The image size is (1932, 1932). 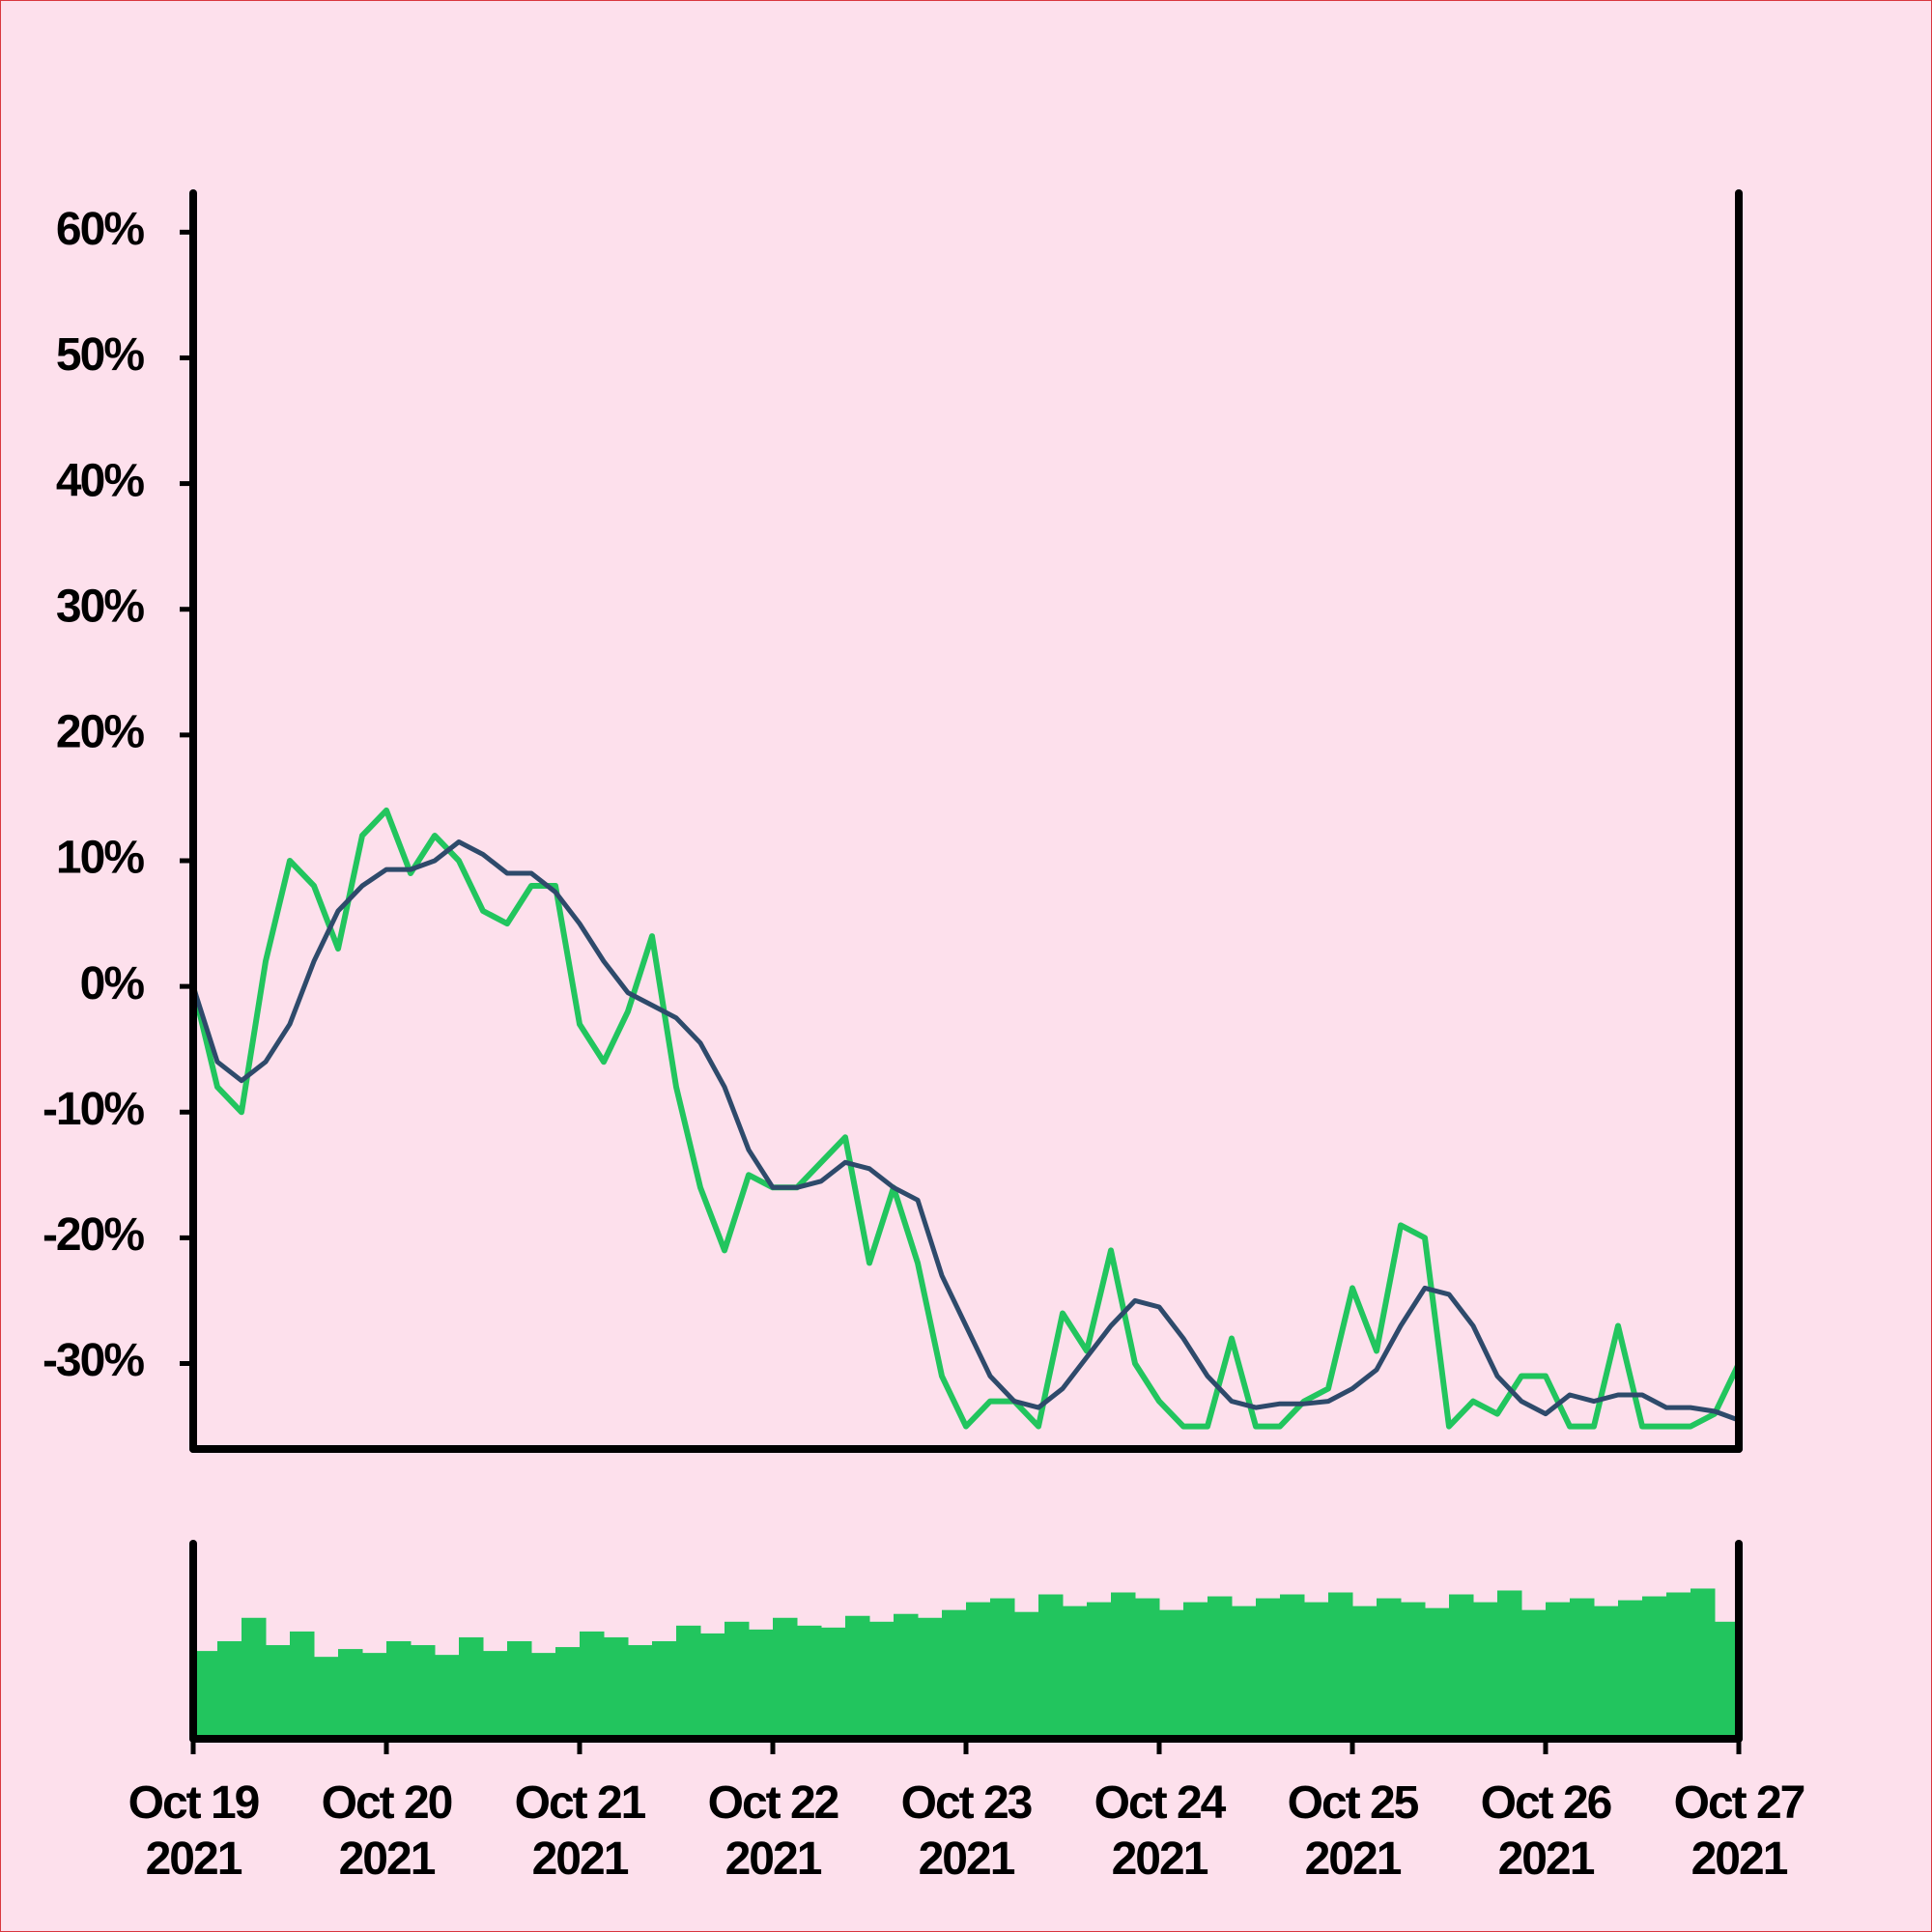 I want to click on x-tick-label: Oct 21 2021, so click(x=580, y=1831).